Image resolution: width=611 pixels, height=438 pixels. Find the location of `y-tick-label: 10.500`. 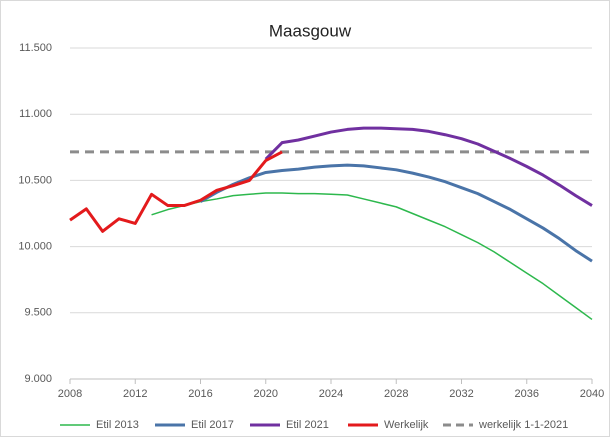

y-tick-label: 10.500 is located at coordinates (35, 180).